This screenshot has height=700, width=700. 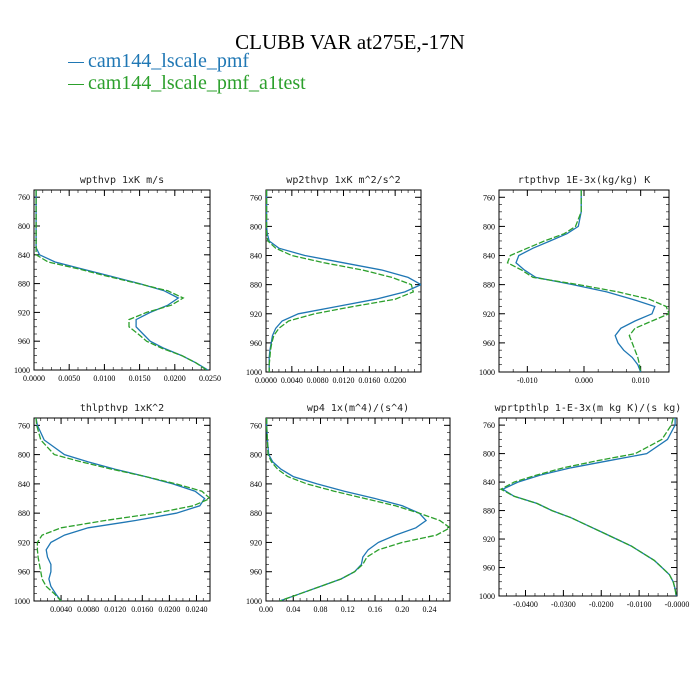 I want to click on x-tick-label: -0.010, so click(x=527, y=380).